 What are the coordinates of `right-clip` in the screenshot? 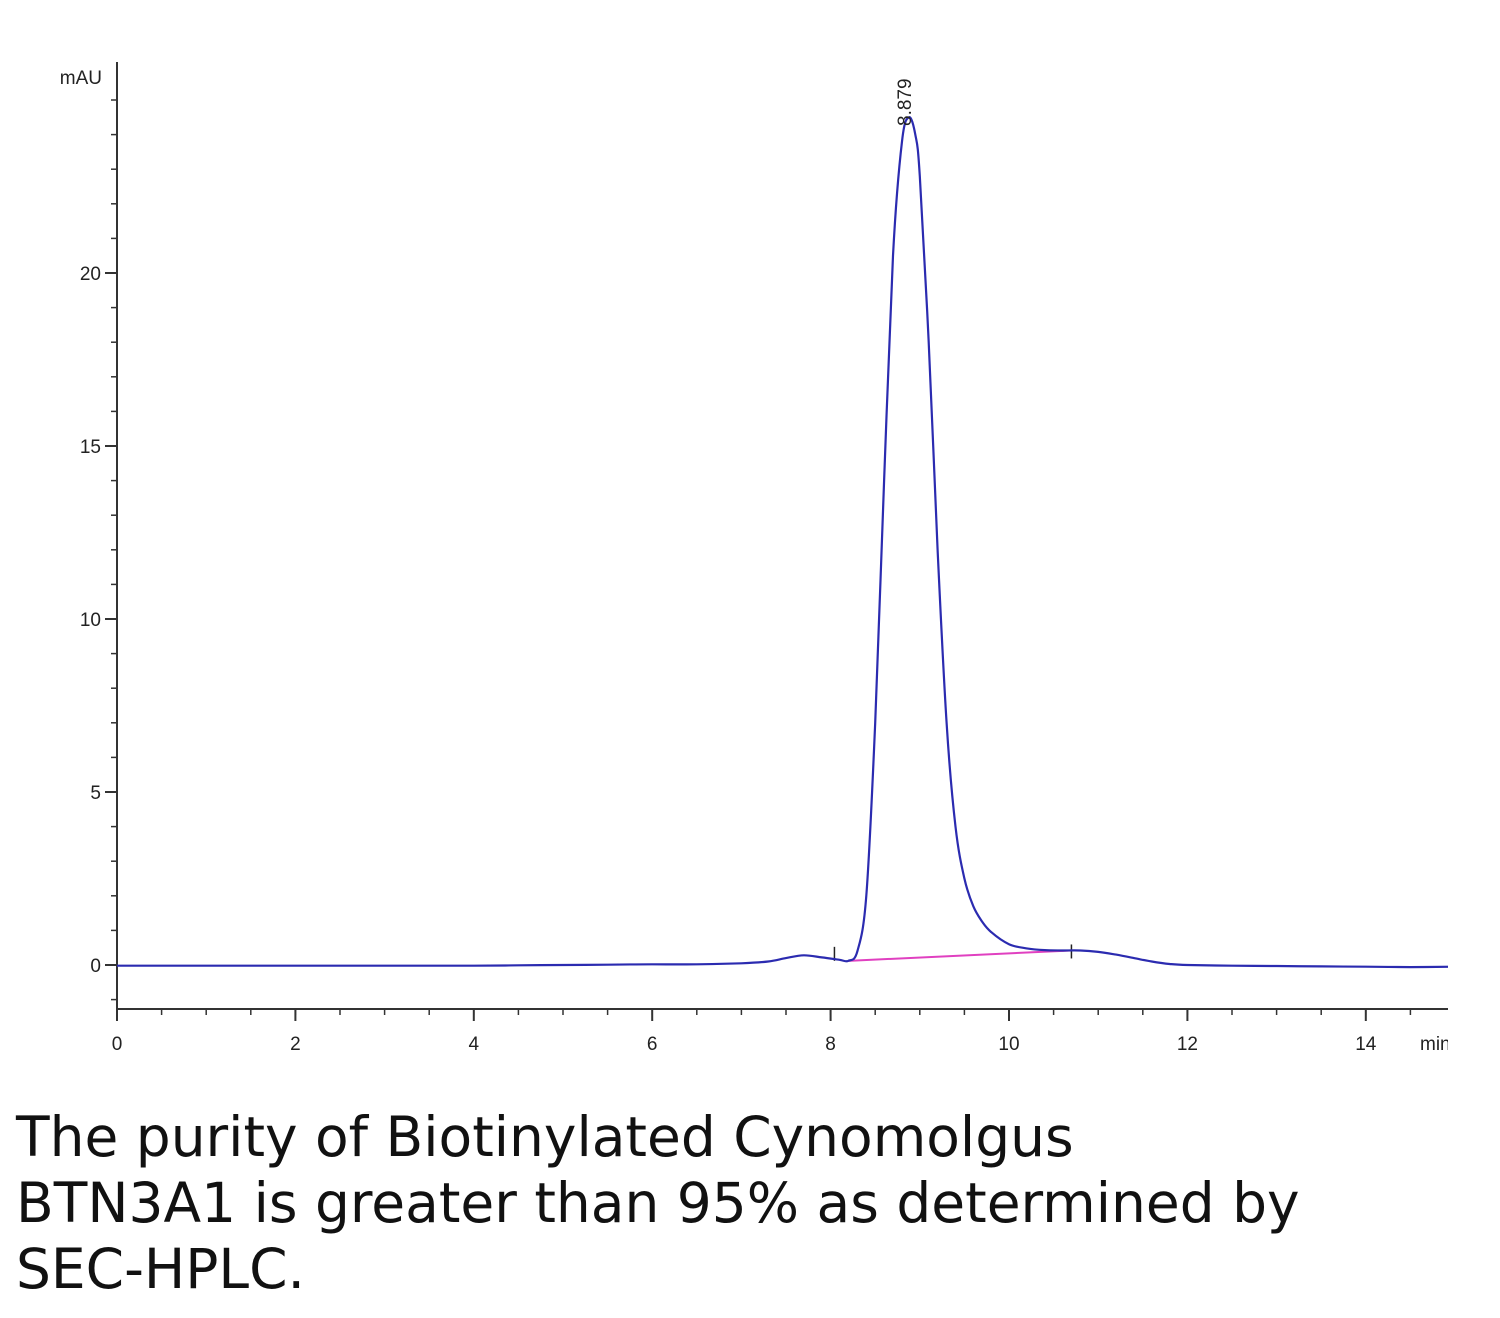 It's located at (1474, 545).